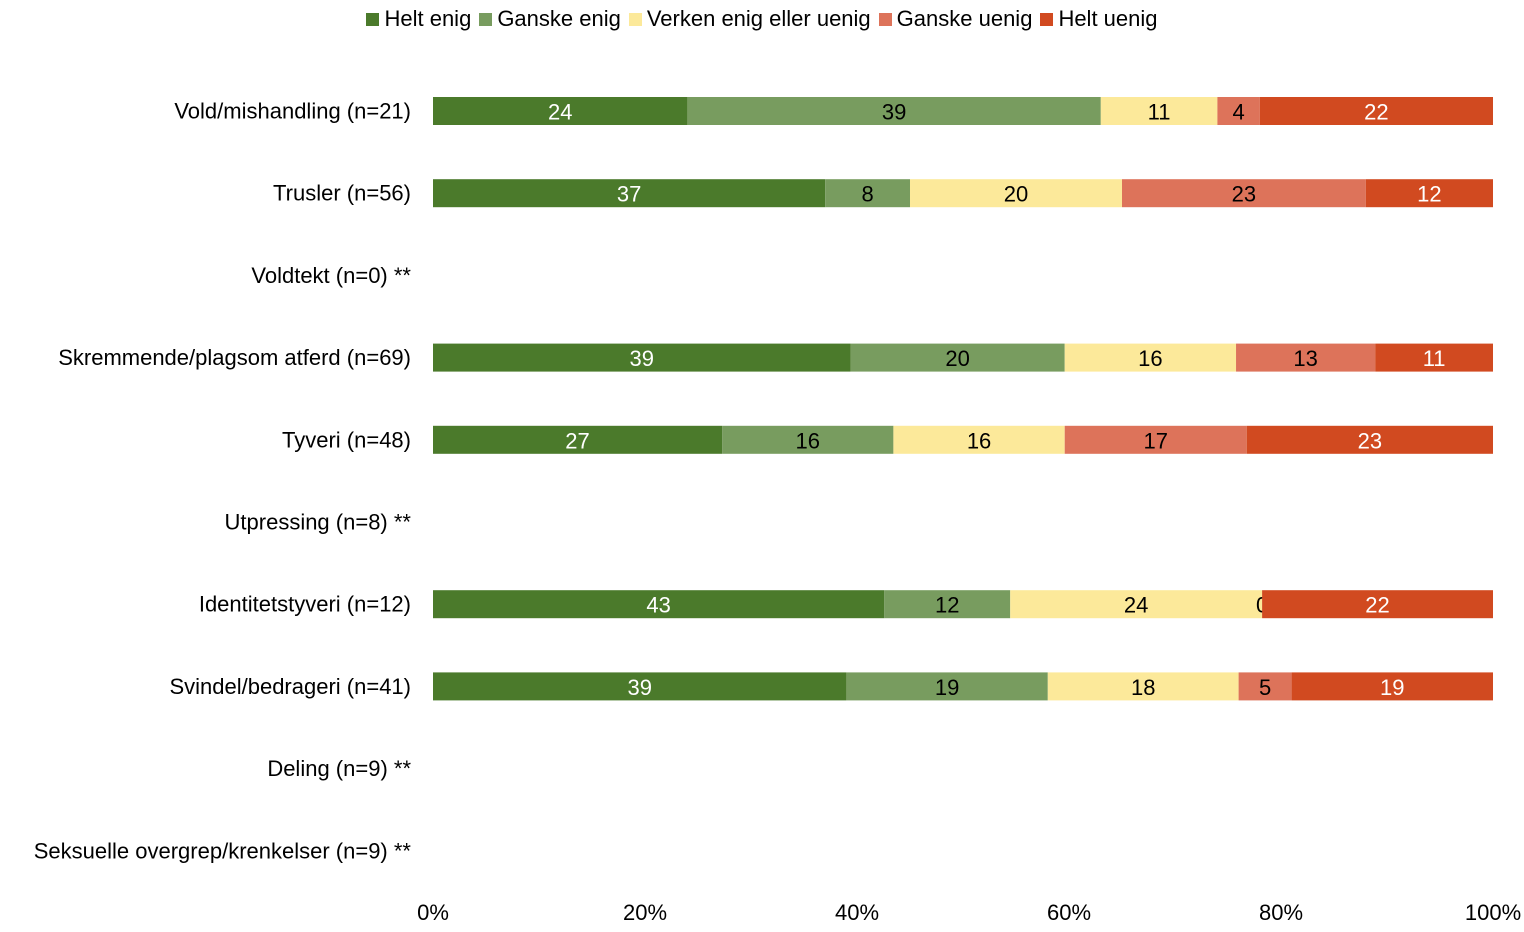 This screenshot has height=932, width=1524. Describe the element at coordinates (1155, 440) in the screenshot. I see `data-label: 17` at that location.